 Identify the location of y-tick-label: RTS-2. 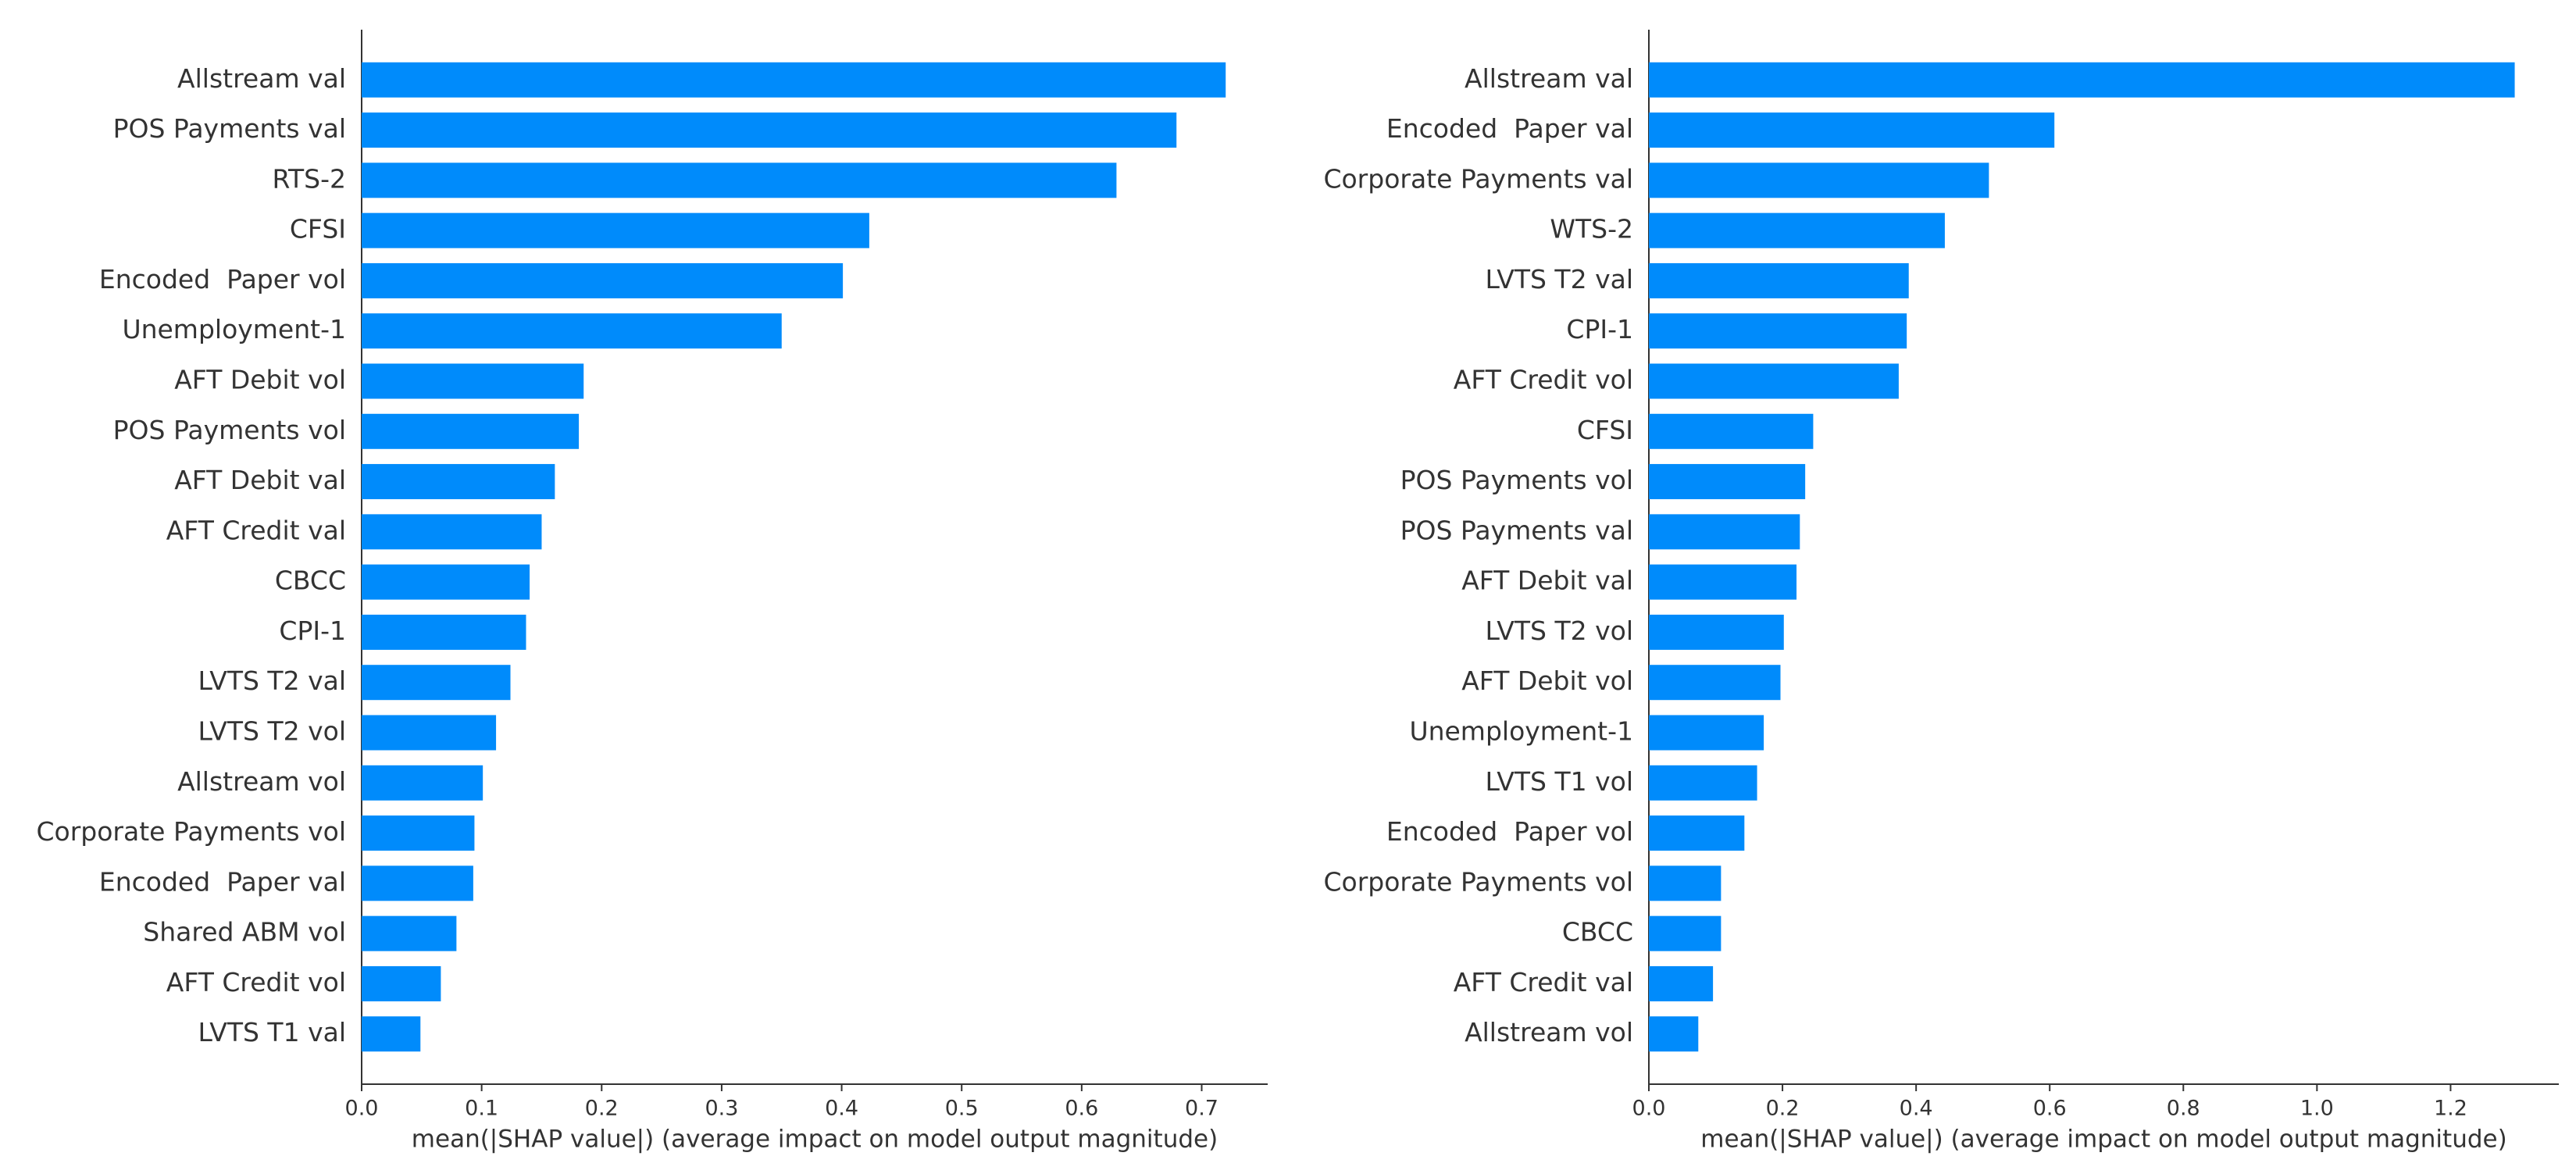
(309, 178).